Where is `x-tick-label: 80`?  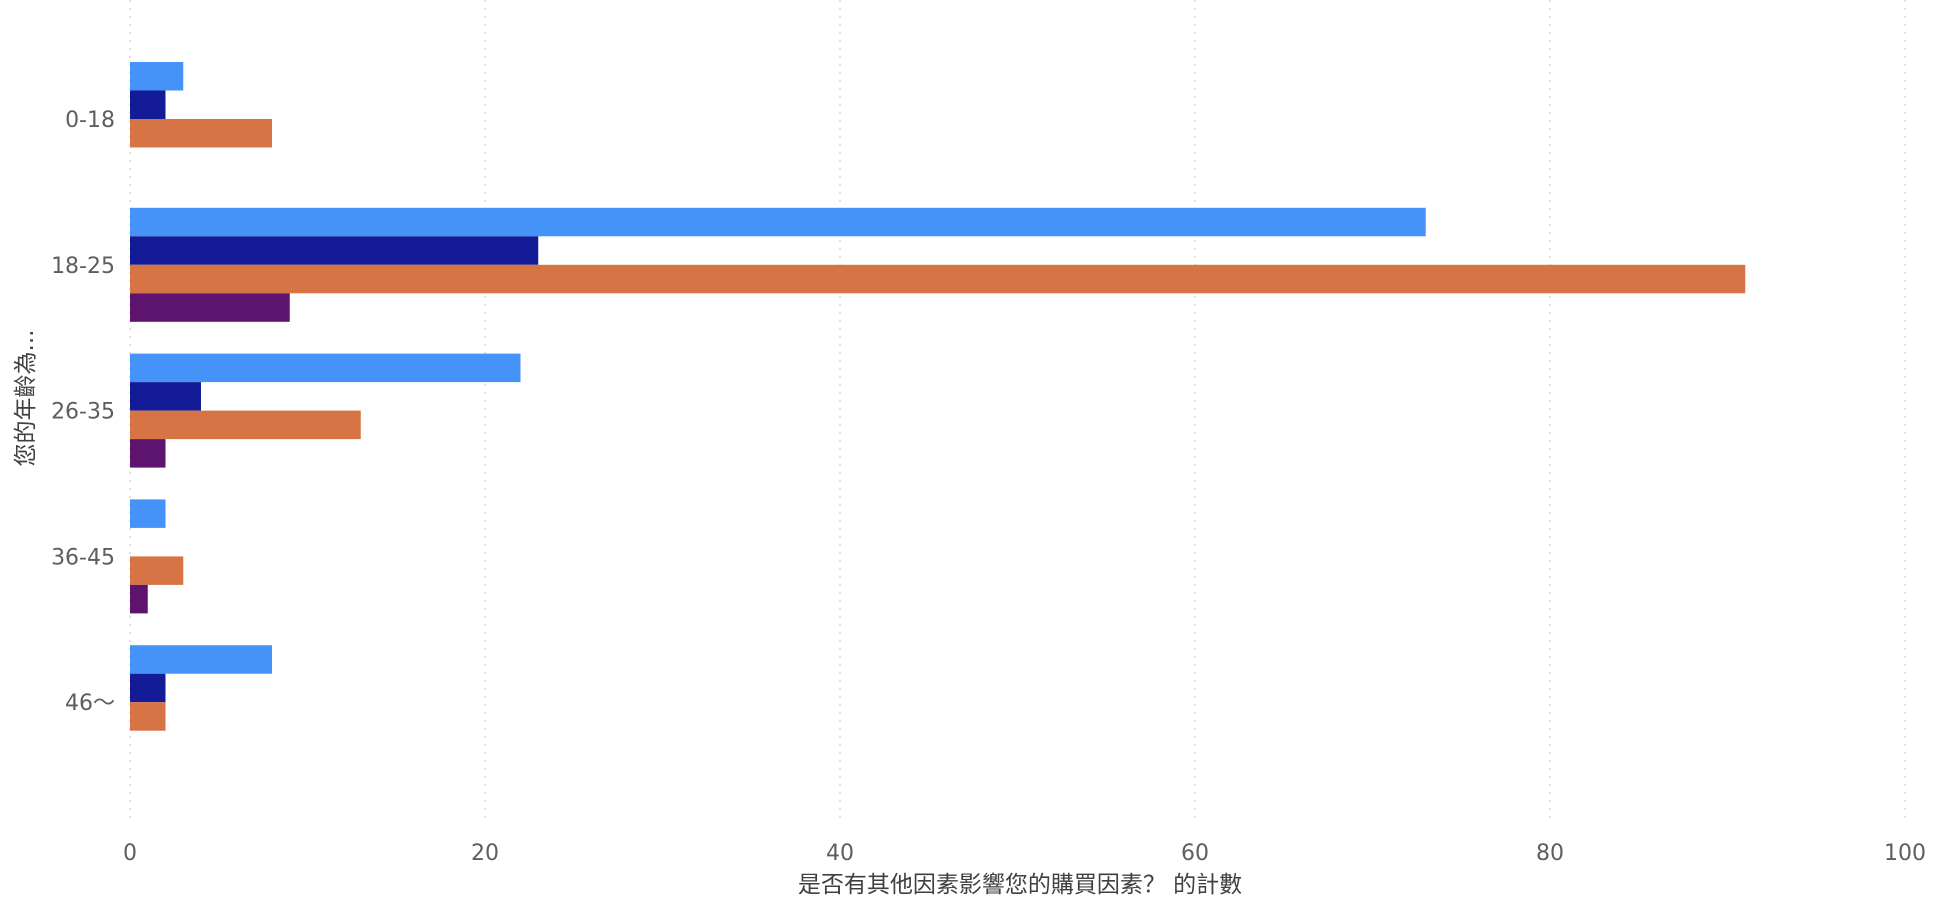 x-tick-label: 80 is located at coordinates (1550, 853).